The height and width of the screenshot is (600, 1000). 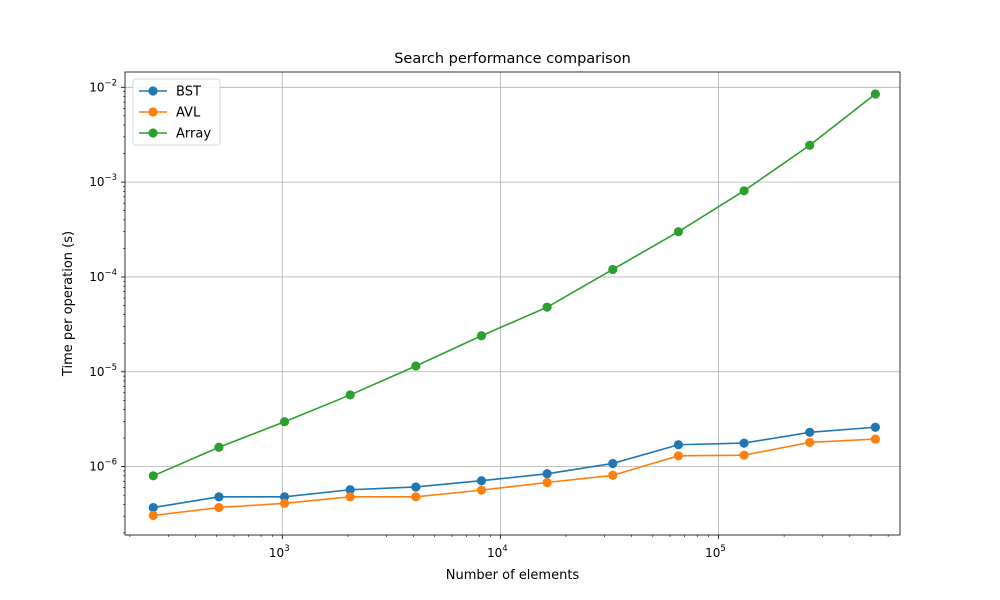 What do you see at coordinates (103, 276) in the screenshot?
I see `y-tick-label: 10⁻⁴` at bounding box center [103, 276].